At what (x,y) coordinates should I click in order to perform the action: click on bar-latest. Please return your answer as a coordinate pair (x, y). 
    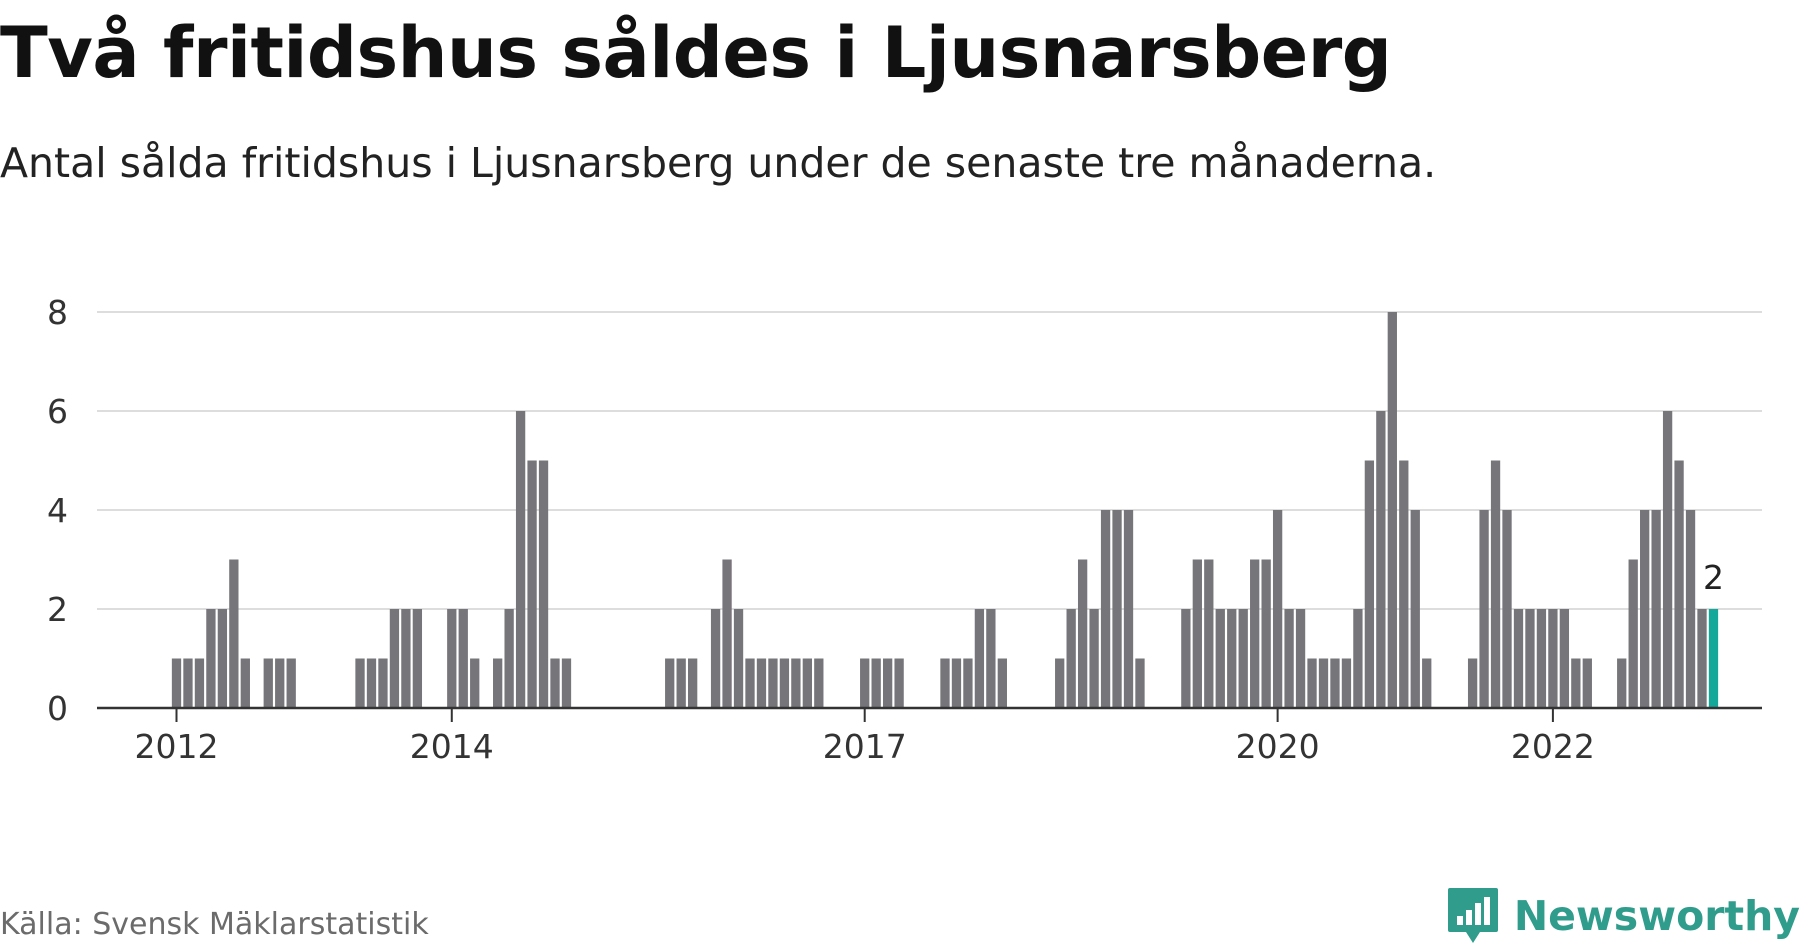
    Looking at the image, I should click on (1713, 658).